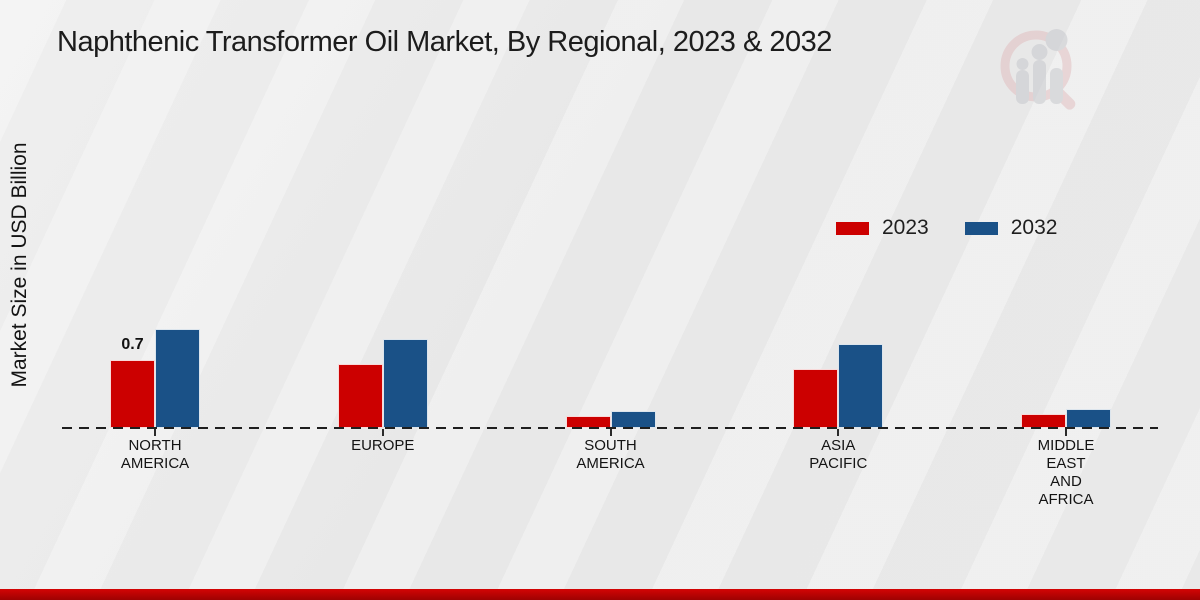 The width and height of the screenshot is (1200, 600). What do you see at coordinates (1088, 418) in the screenshot?
I see `bar-2032-middle-east-and-africa` at bounding box center [1088, 418].